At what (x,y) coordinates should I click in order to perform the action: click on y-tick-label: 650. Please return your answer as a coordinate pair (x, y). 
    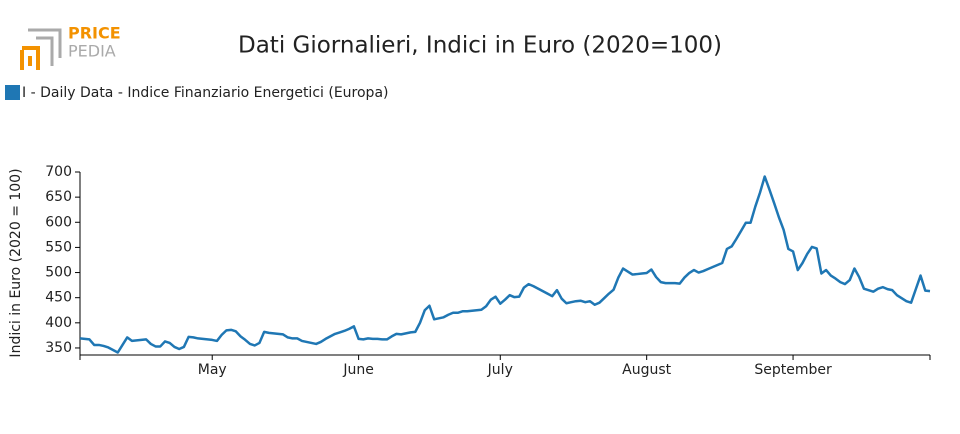
    Looking at the image, I should click on (58, 197).